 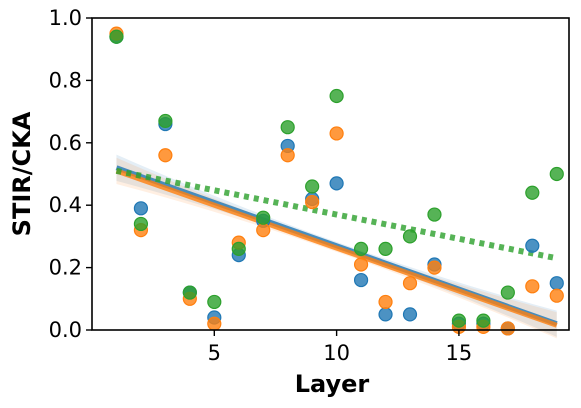 I want to click on y-tick-label: 0.8, so click(x=65, y=80).